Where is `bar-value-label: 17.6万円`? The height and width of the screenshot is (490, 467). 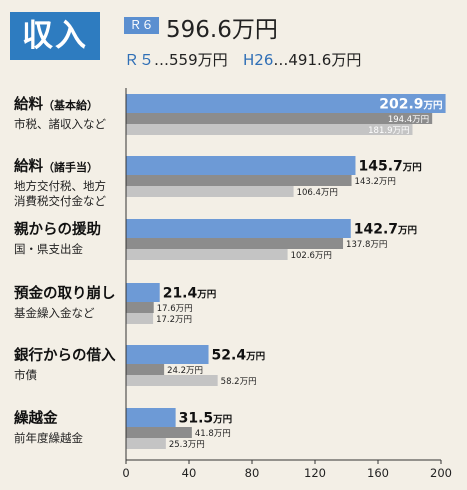
bar-value-label: 17.6万円 is located at coordinates (175, 309).